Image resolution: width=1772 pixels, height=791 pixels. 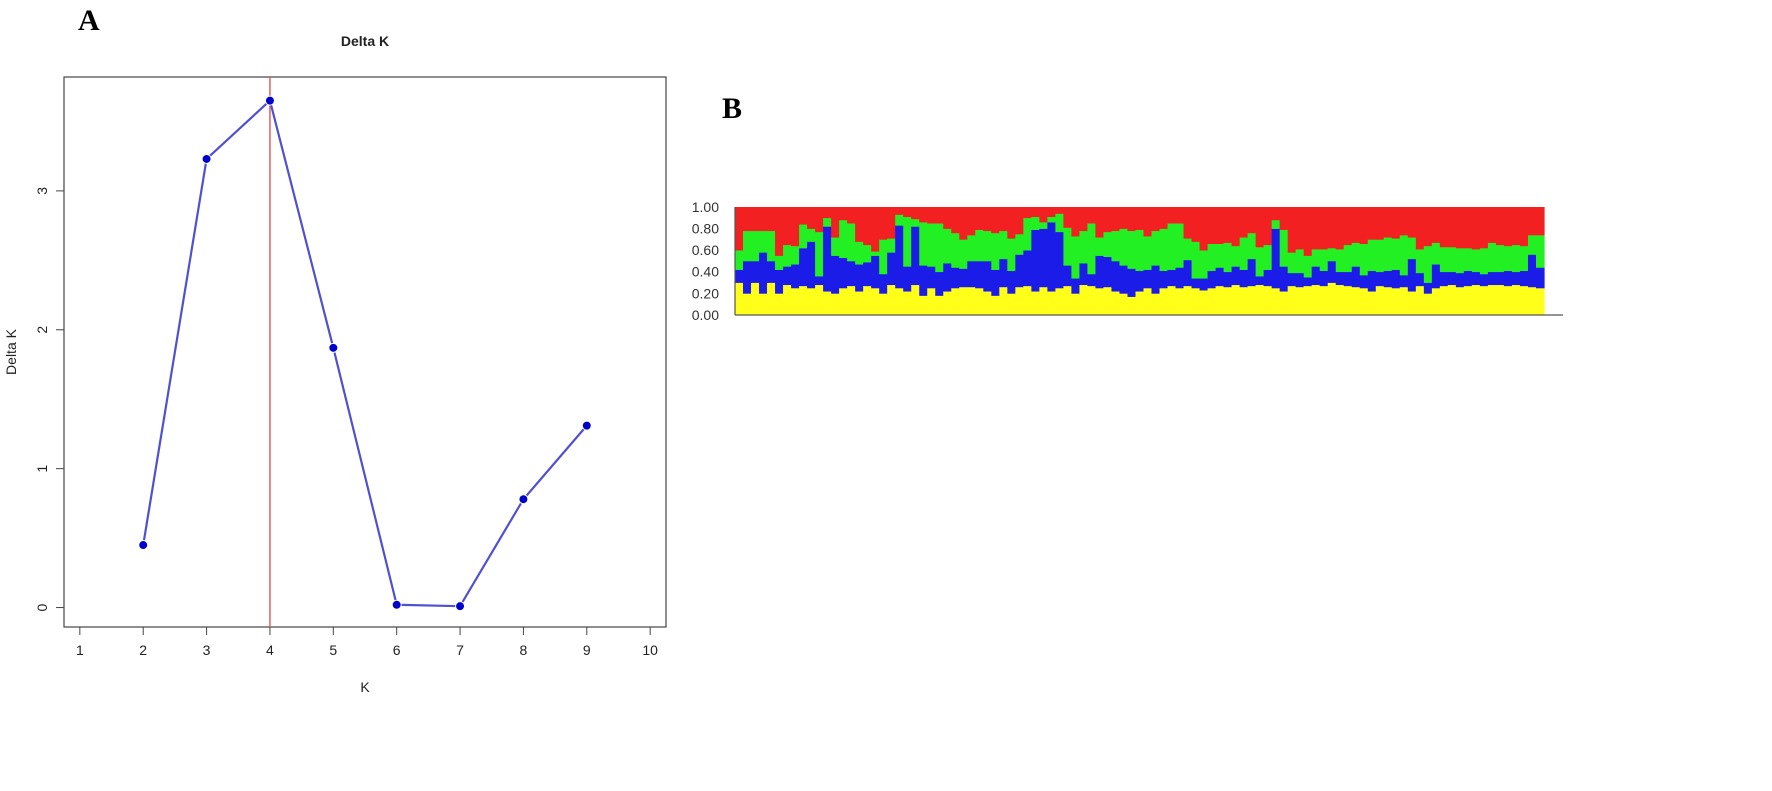 I want to click on x-tick-label: 6, so click(x=397, y=650).